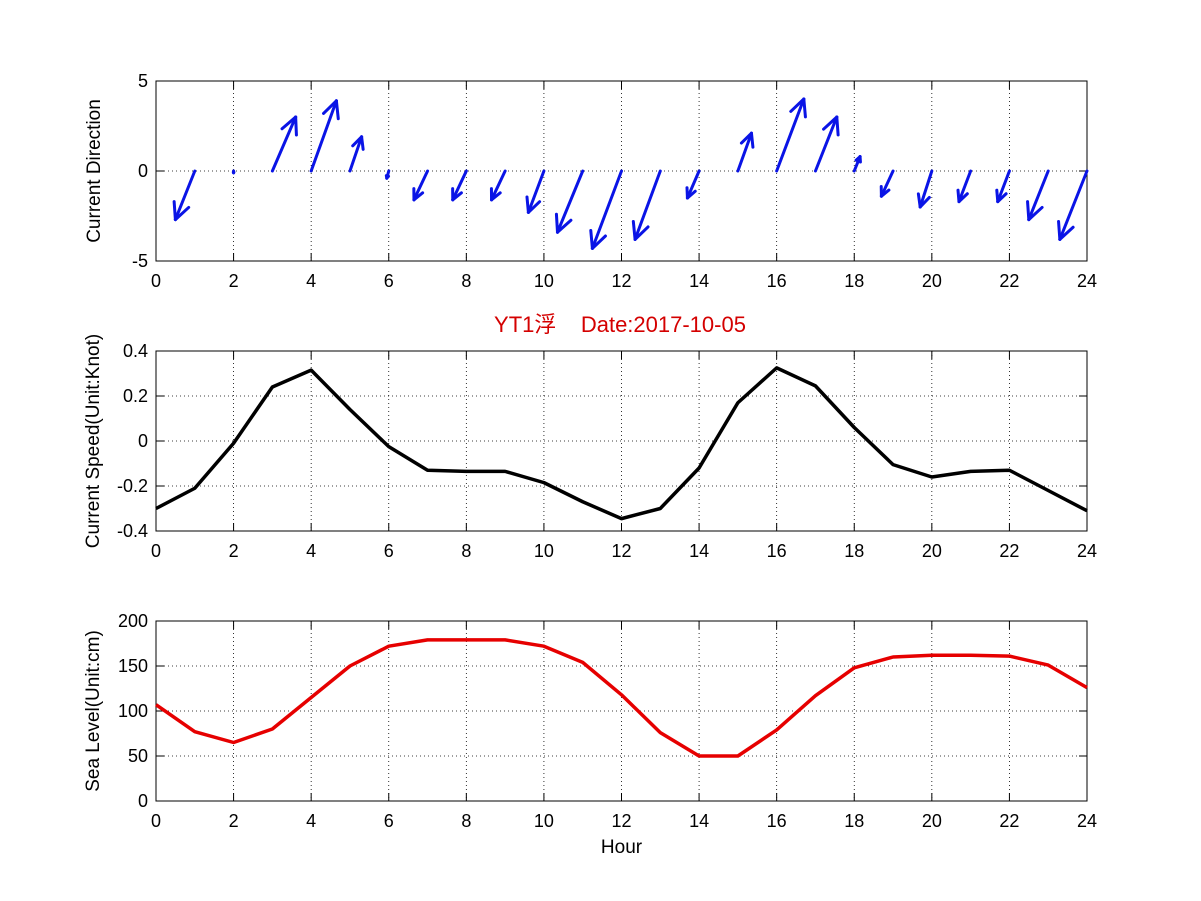 This screenshot has width=1201, height=901. Describe the element at coordinates (777, 551) in the screenshot. I see `current-speed-xtick-label: 16` at that location.